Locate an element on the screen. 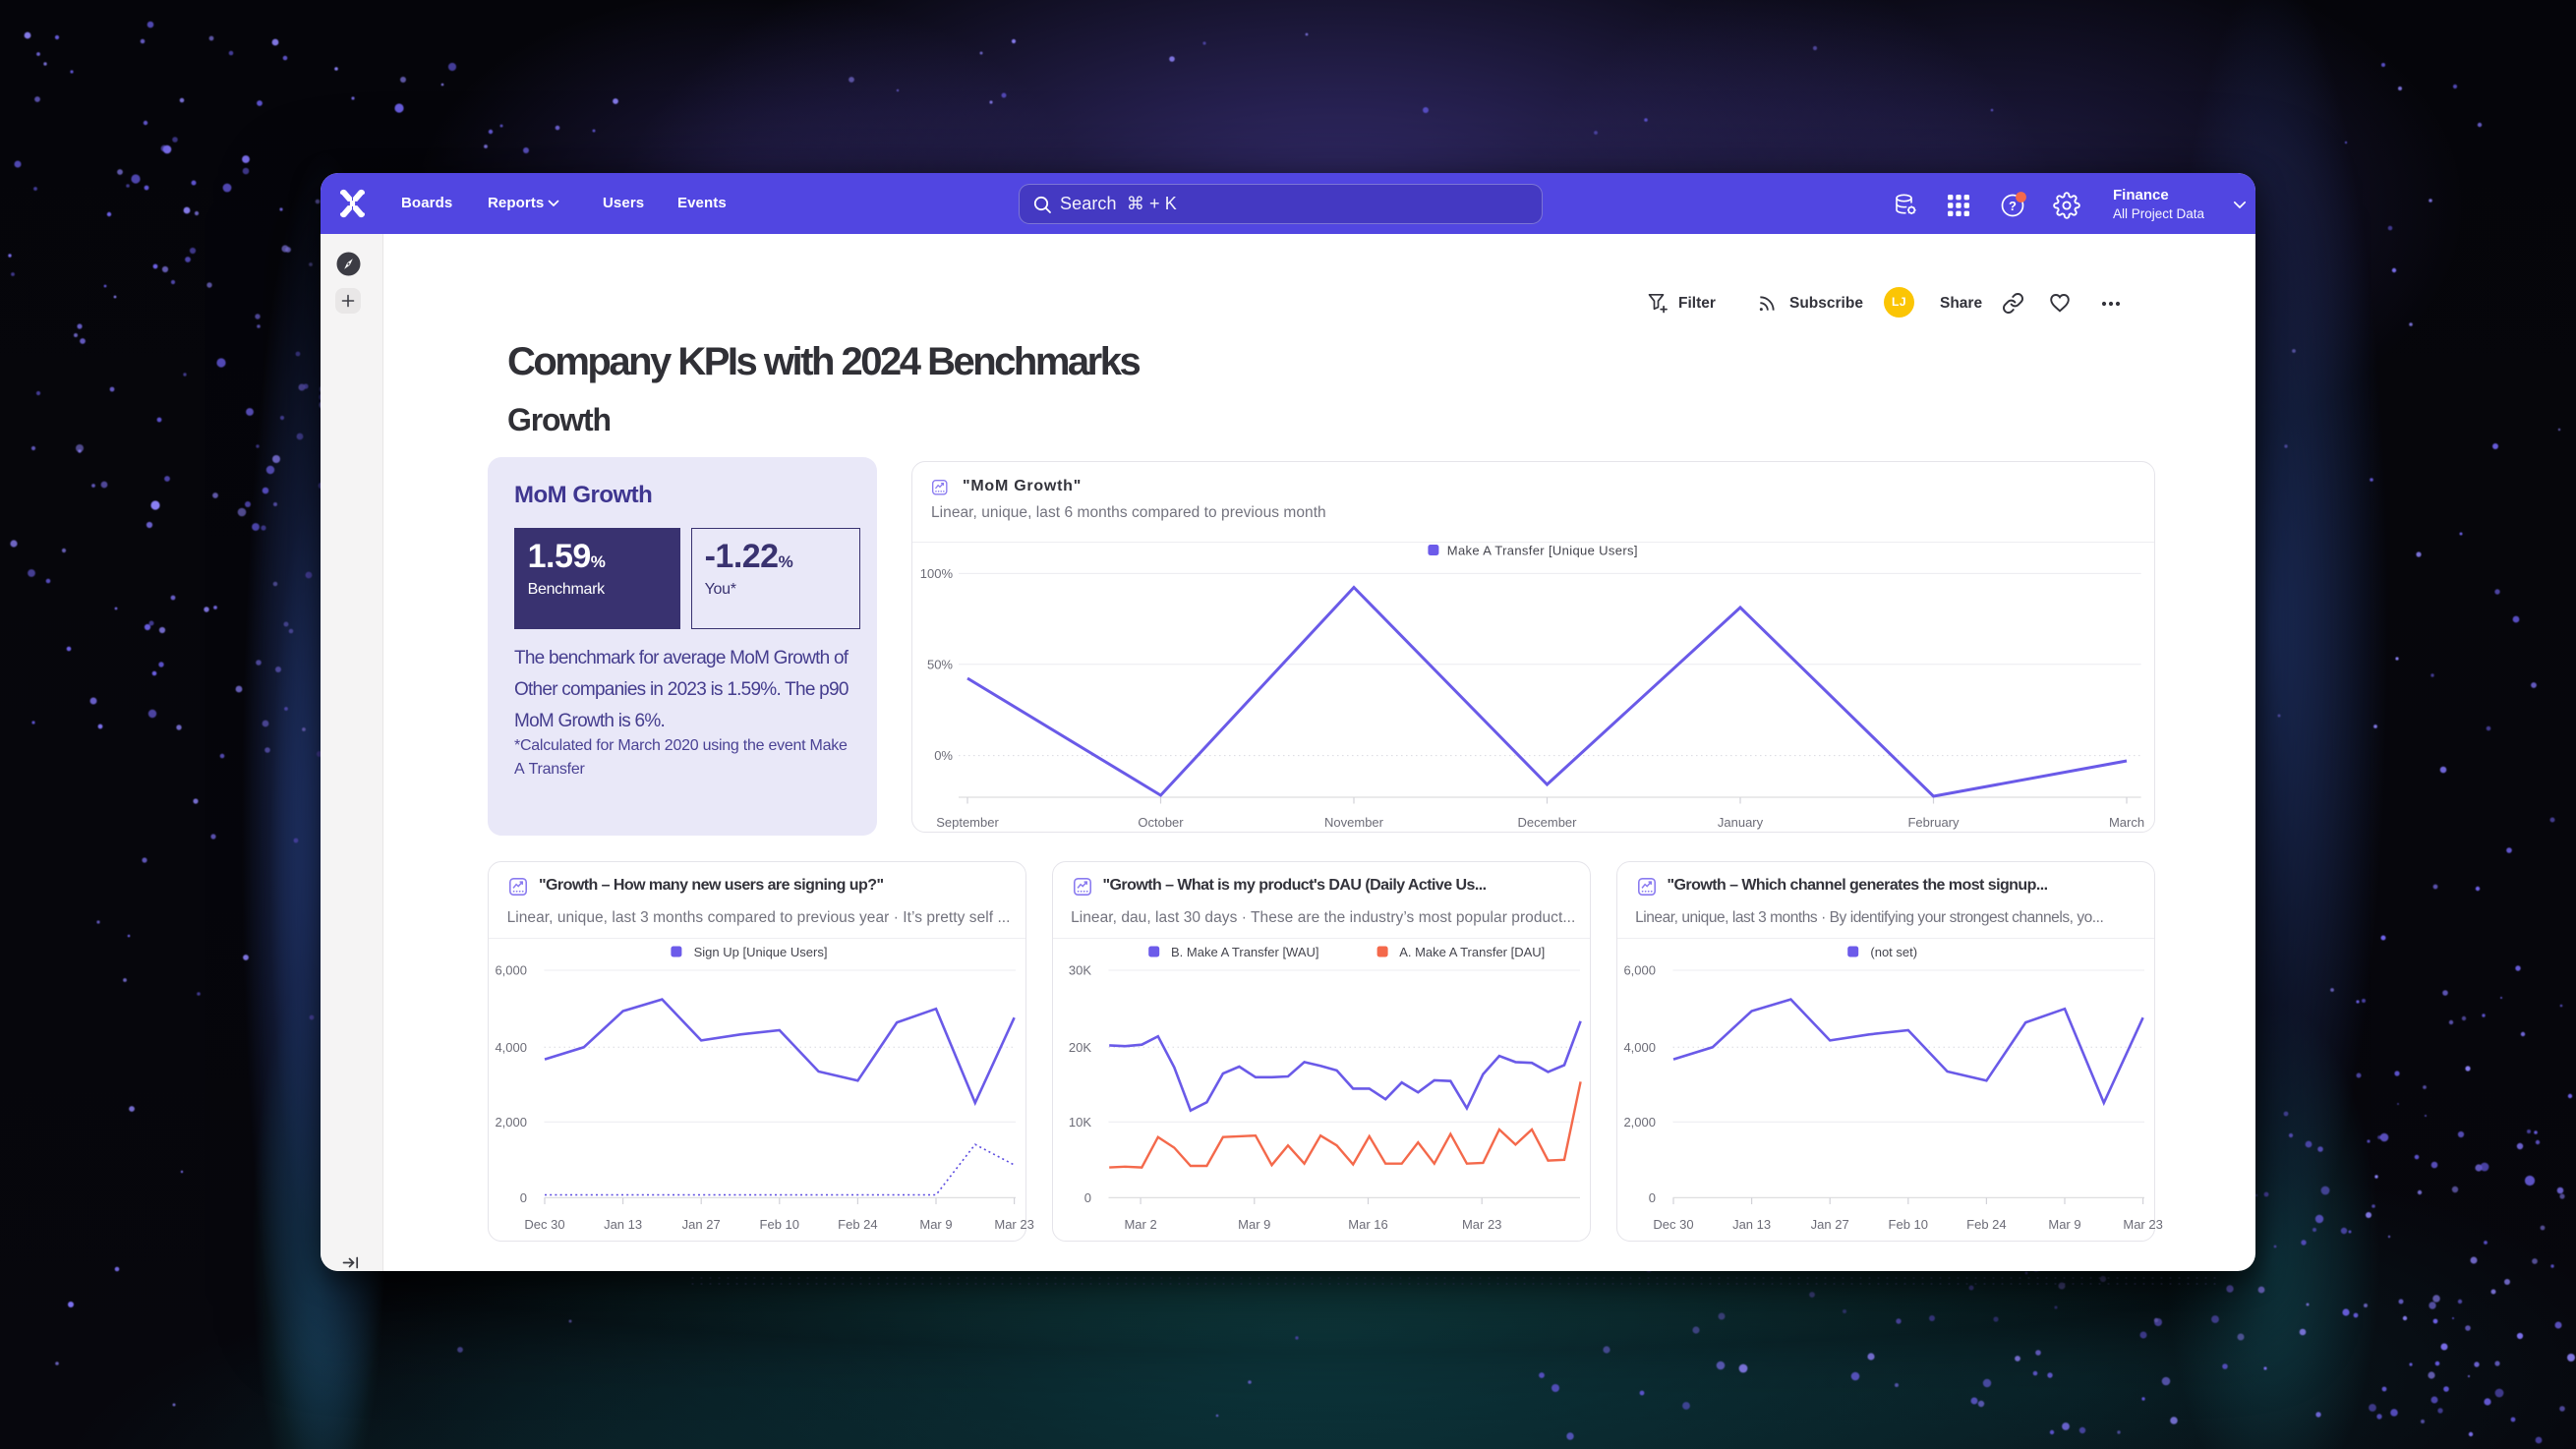 The width and height of the screenshot is (2576, 1449). svg-text: November is located at coordinates (1354, 823).